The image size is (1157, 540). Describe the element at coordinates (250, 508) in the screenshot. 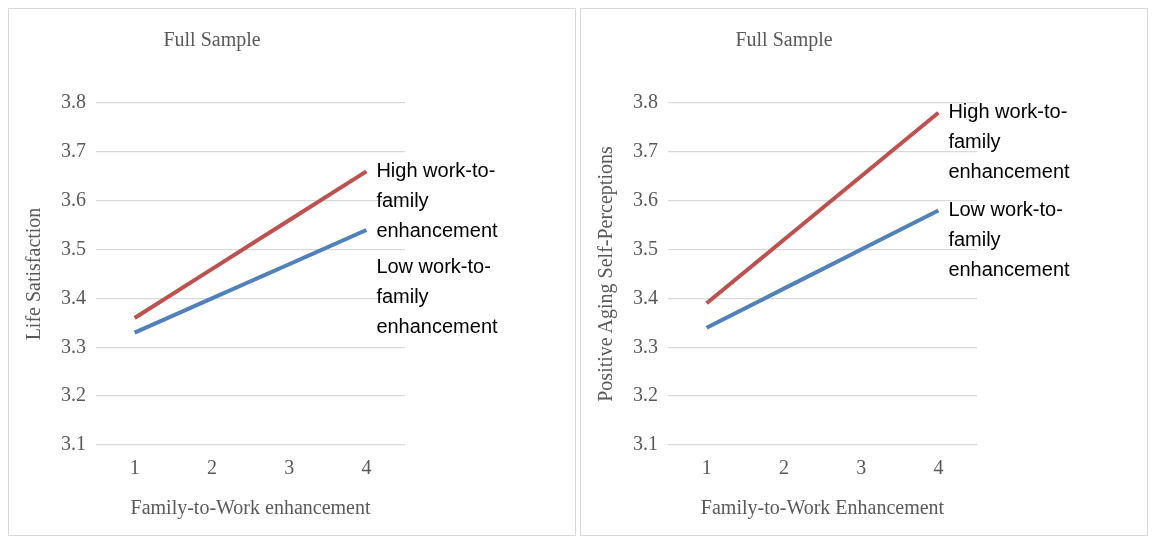

I see `x-axis-title: Family-to-Work enhancement` at that location.